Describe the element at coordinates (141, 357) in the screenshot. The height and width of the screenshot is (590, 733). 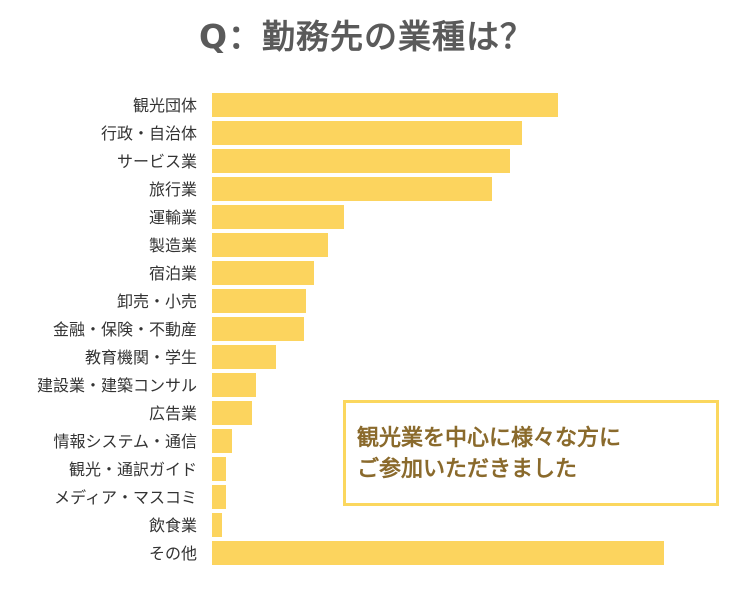
I see `category-label: 教育機関・学生` at that location.